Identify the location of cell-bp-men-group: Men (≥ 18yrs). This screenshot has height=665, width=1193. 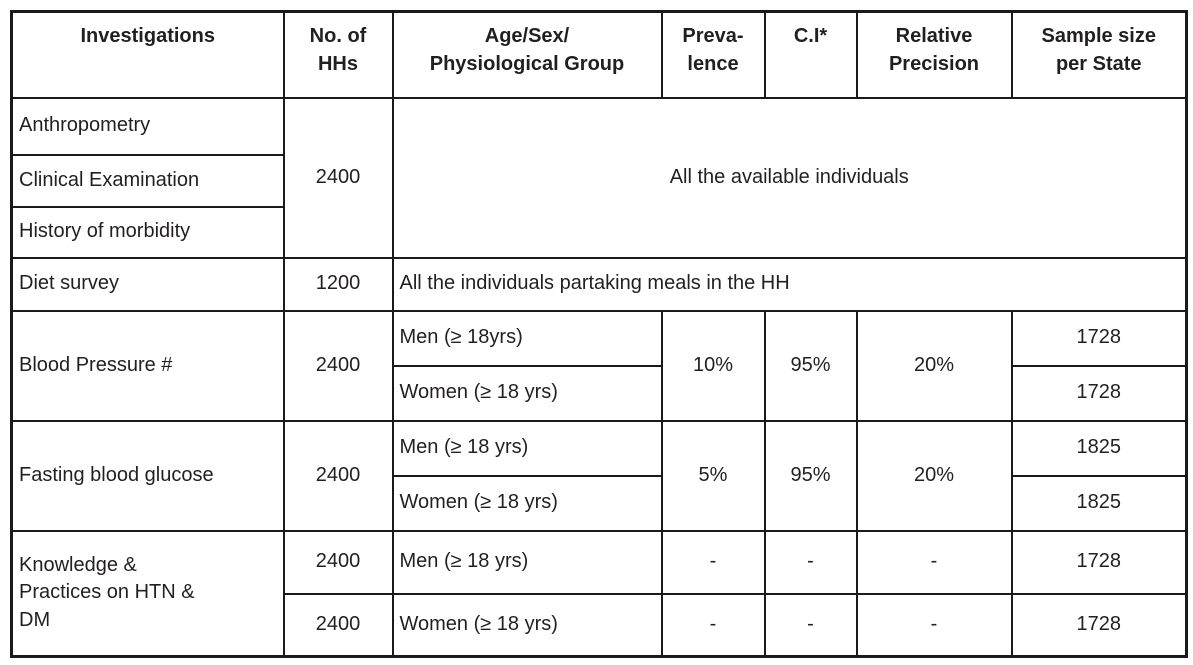
(527, 338).